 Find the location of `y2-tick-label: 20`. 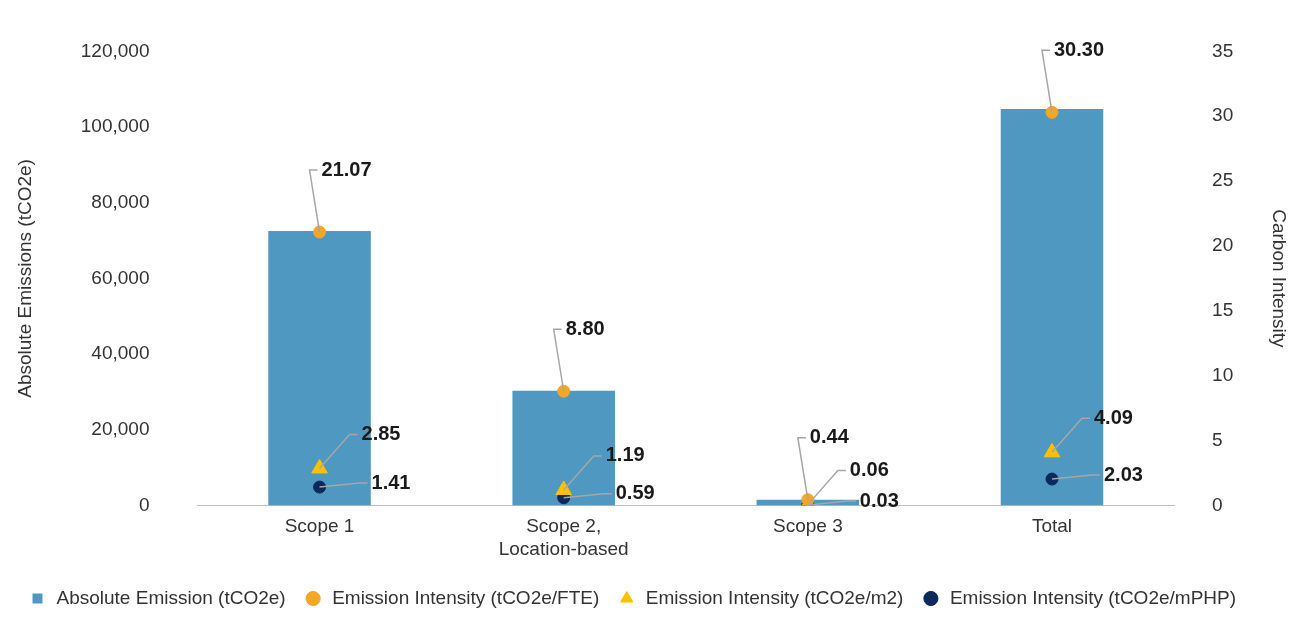

y2-tick-label: 20 is located at coordinates (1223, 245).